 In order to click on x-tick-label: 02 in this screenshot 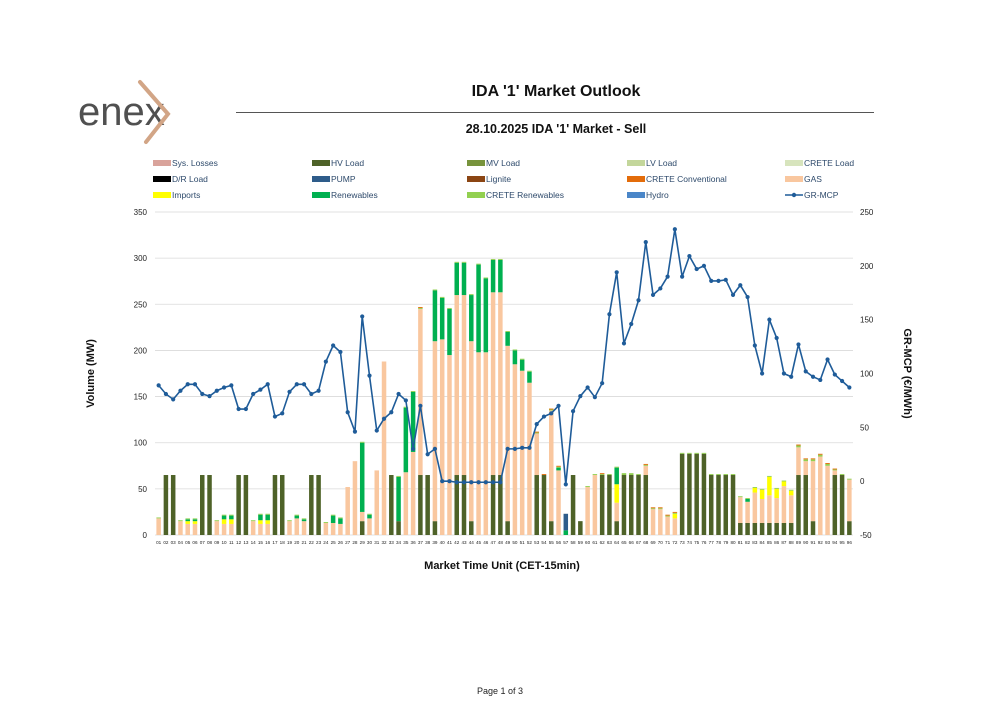, I will do `click(166, 542)`.